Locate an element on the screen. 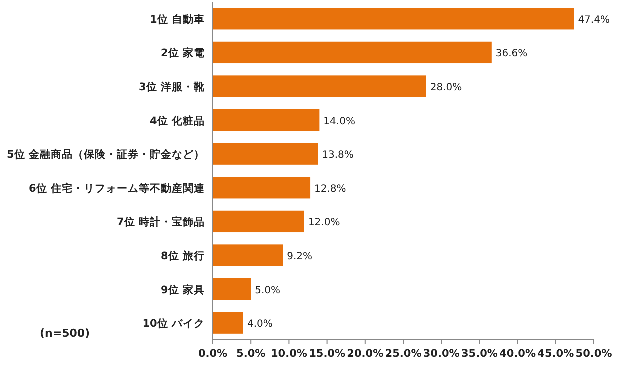 This screenshot has height=376, width=640. text: (n=500) is located at coordinates (65, 333).